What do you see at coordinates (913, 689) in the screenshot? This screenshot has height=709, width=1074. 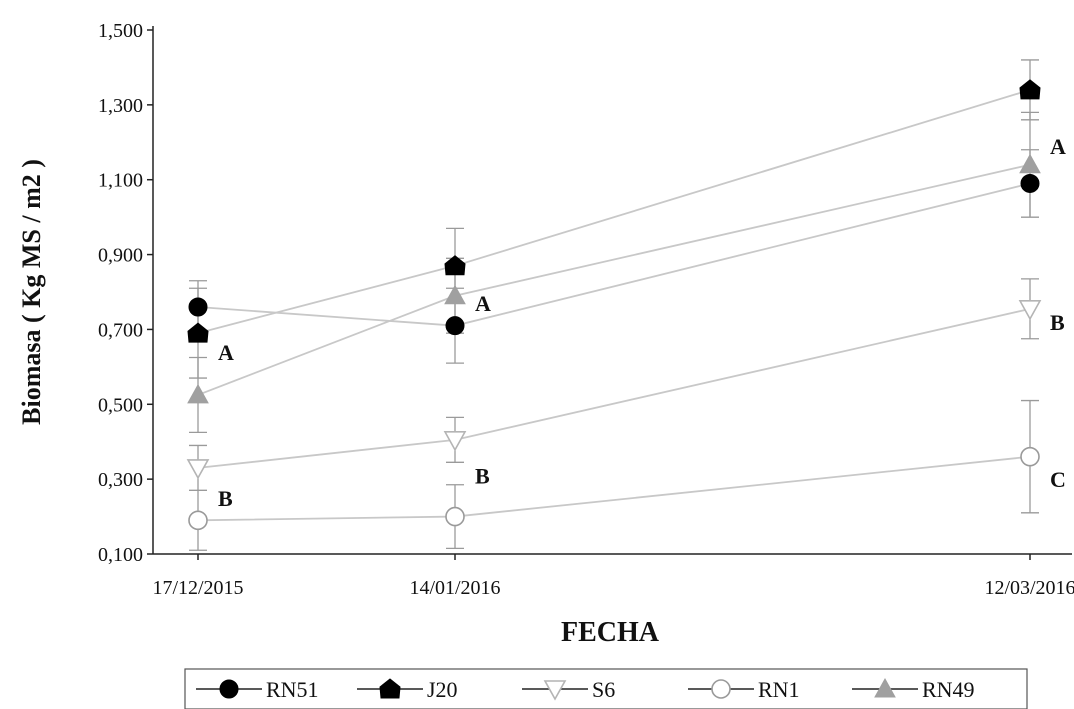 I see `legend-item-rn49: RN49` at bounding box center [913, 689].